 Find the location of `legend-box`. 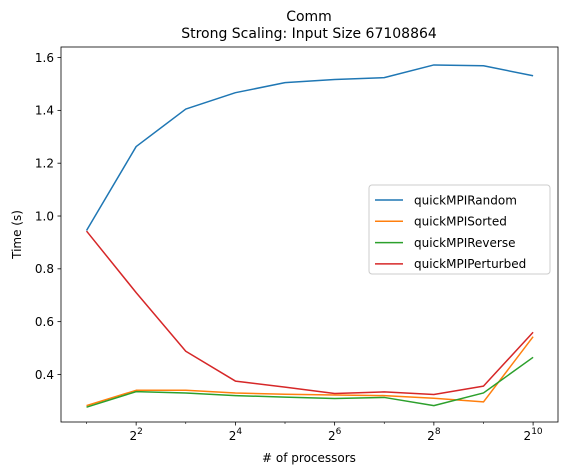

legend-box is located at coordinates (459, 229).